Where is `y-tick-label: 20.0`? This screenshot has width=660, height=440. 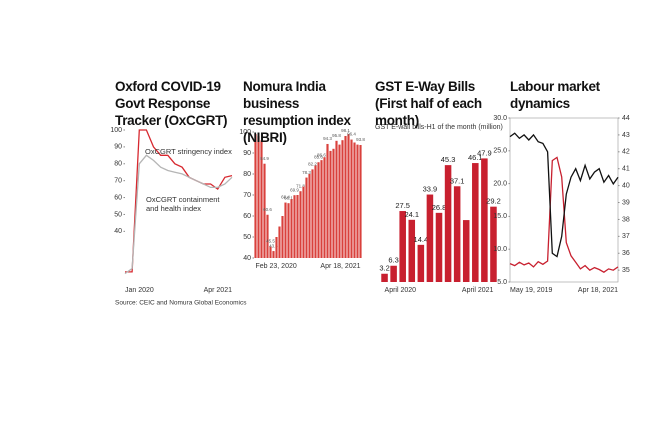 y-tick-label: 20.0 is located at coordinates (500, 183).